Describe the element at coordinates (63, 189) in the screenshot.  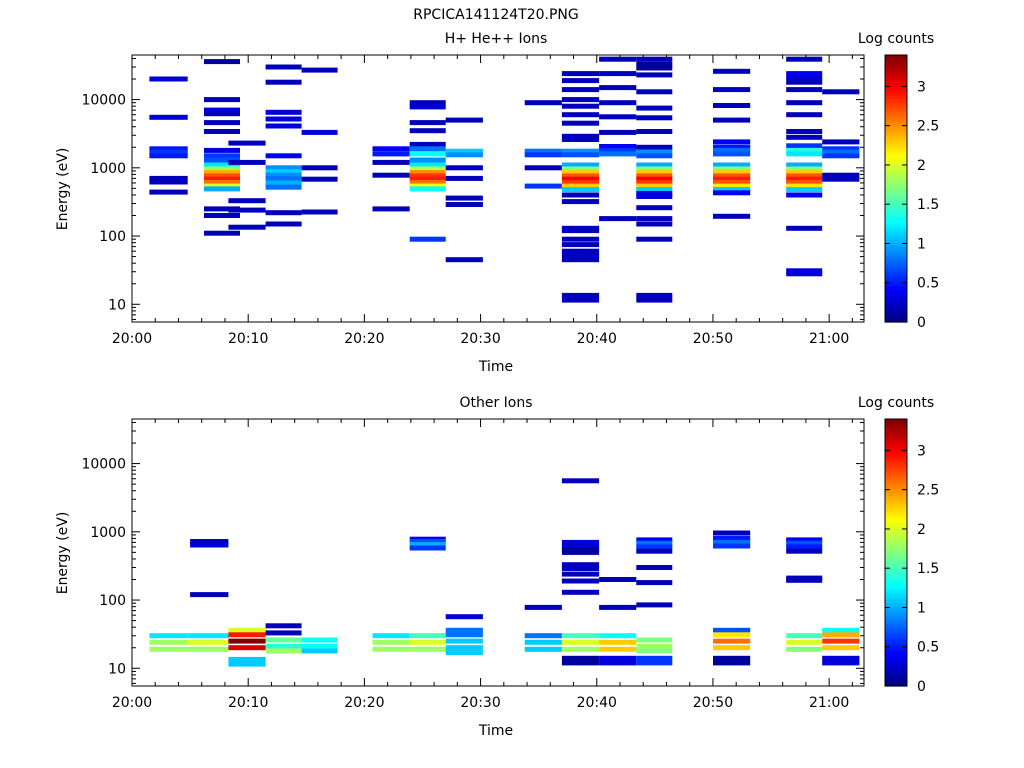
I see `y-axis-label: Energy (eV)` at that location.